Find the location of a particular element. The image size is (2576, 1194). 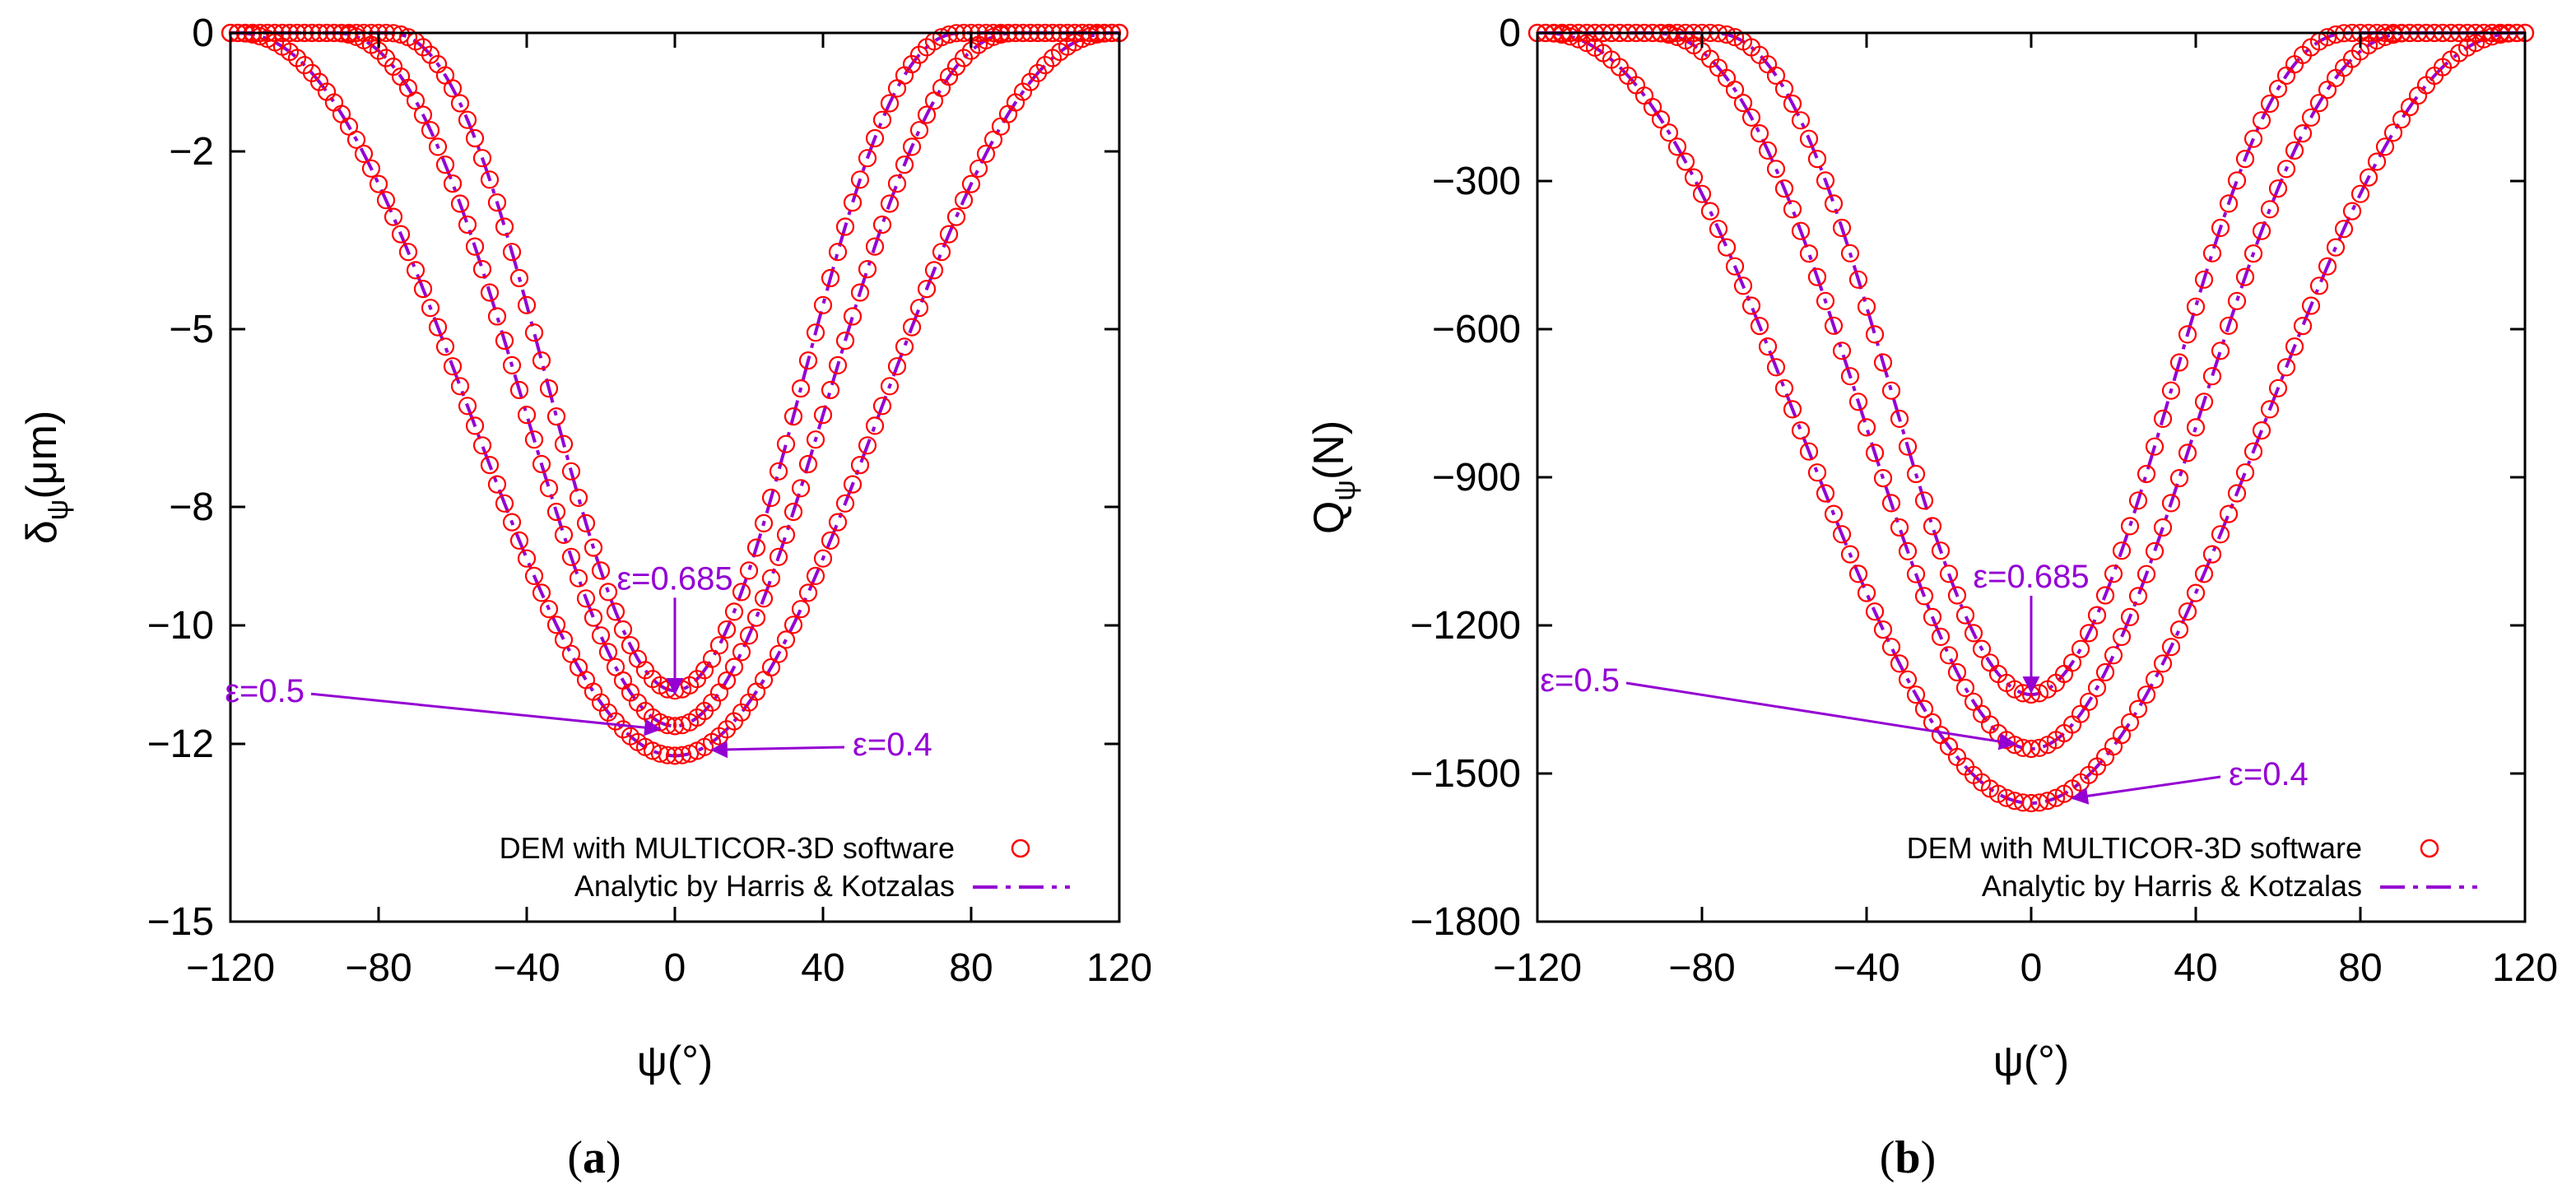

panel-a-caption: (a) is located at coordinates (594, 1157).